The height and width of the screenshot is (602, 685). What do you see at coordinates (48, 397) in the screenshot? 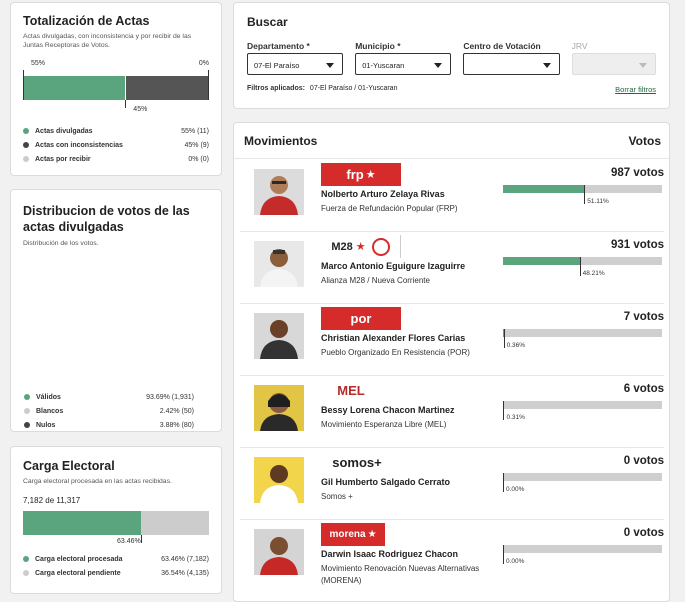
I see `legend-label: Válidos` at bounding box center [48, 397].